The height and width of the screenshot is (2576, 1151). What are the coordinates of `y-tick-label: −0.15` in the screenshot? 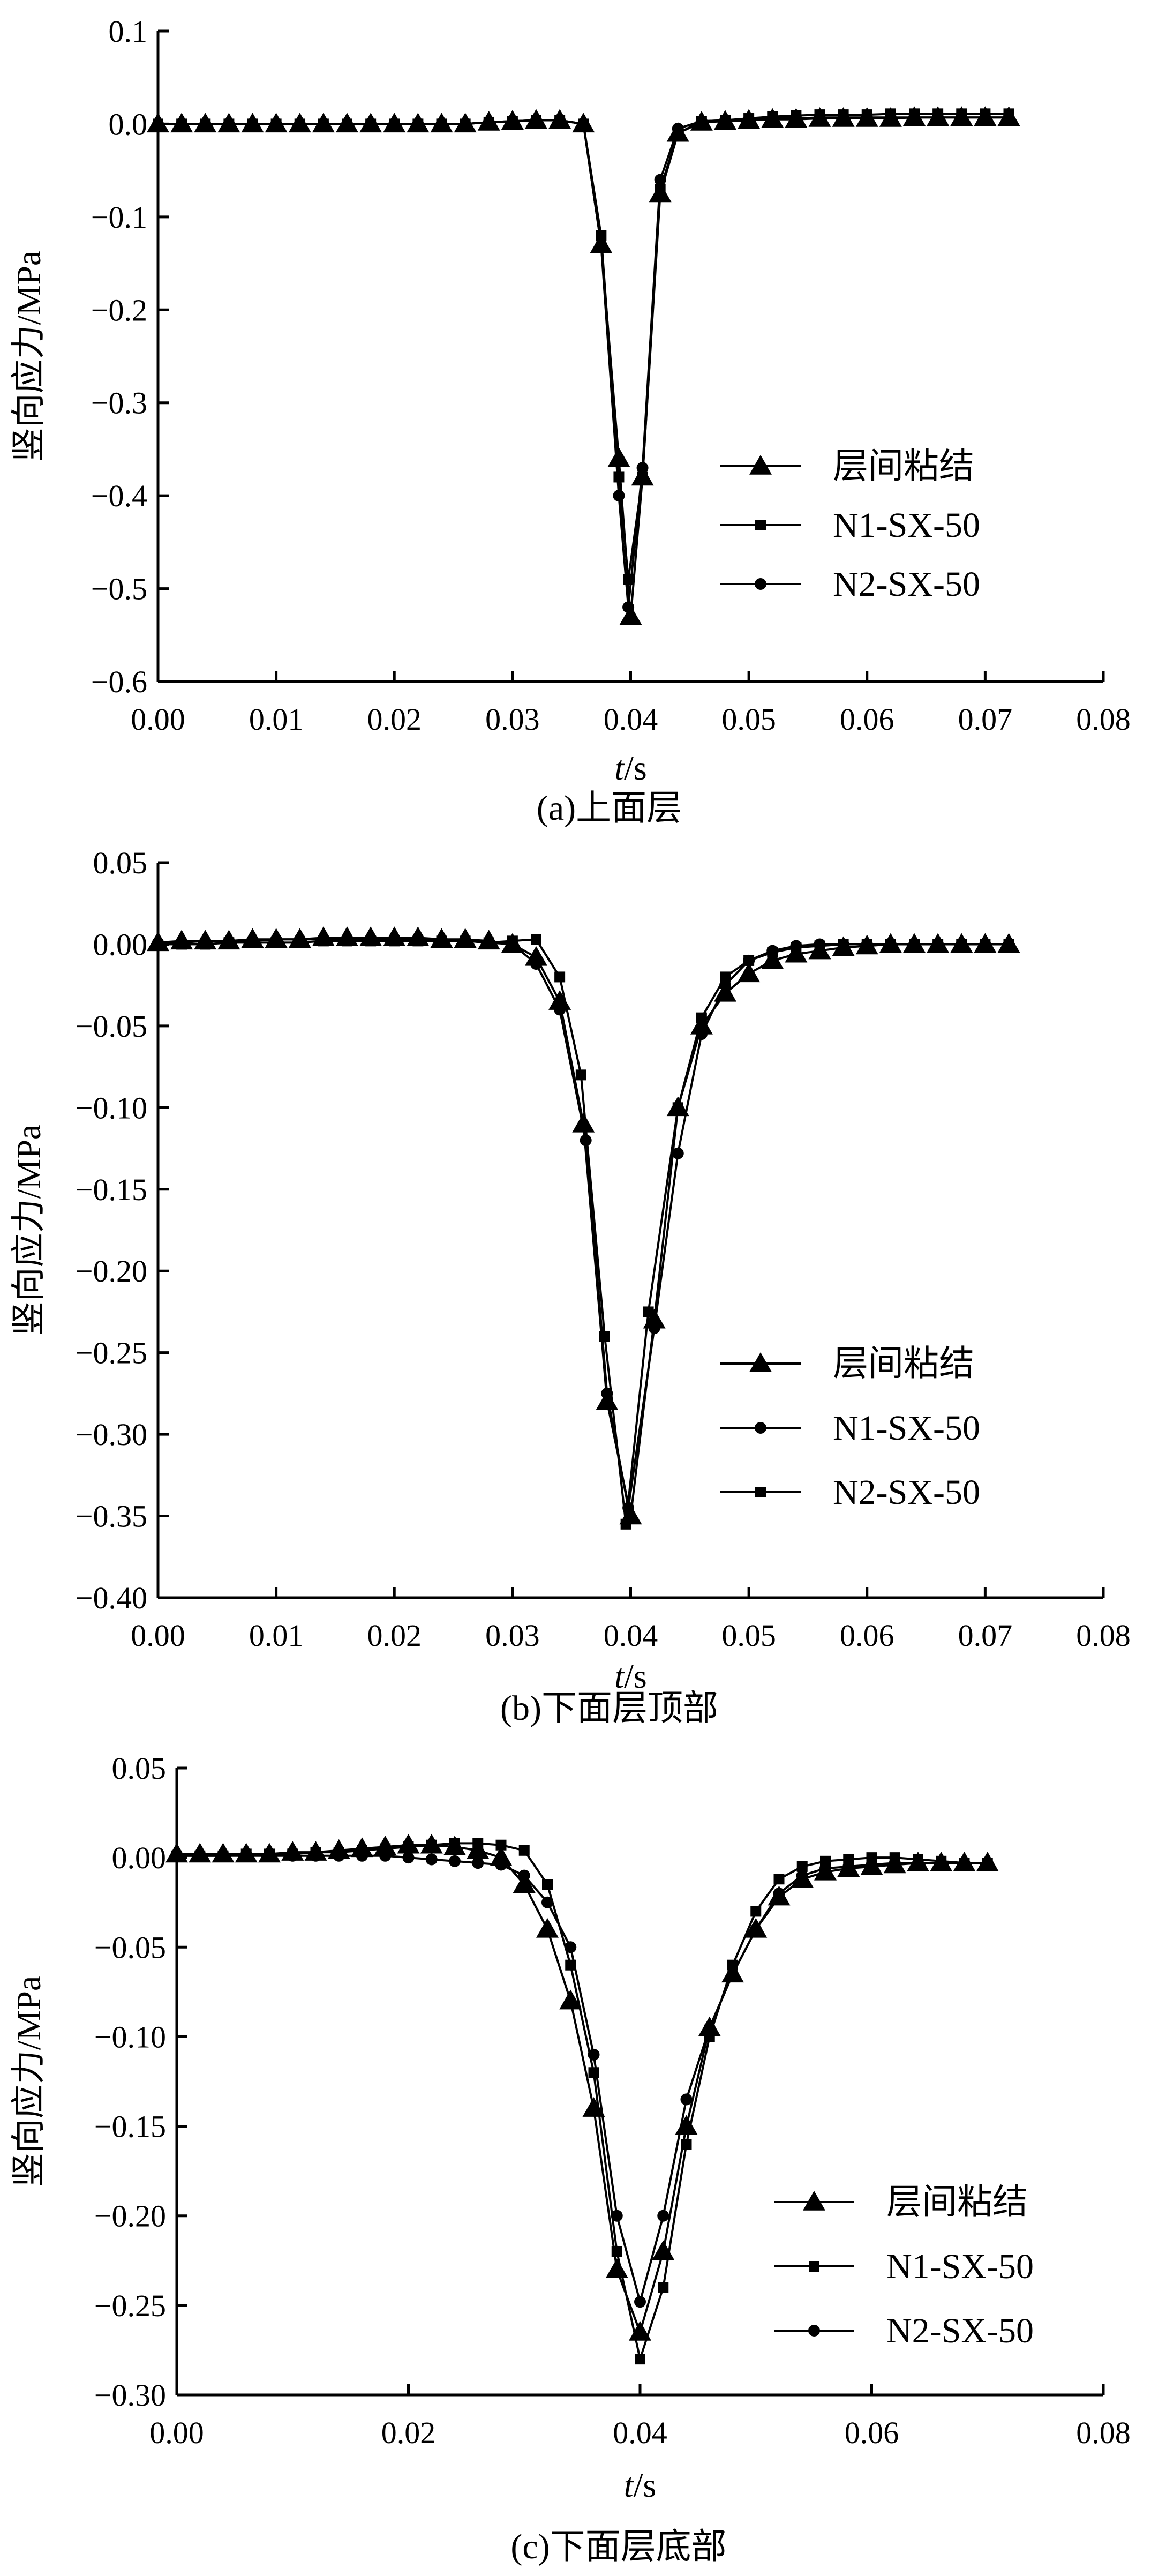 It's located at (111, 1189).